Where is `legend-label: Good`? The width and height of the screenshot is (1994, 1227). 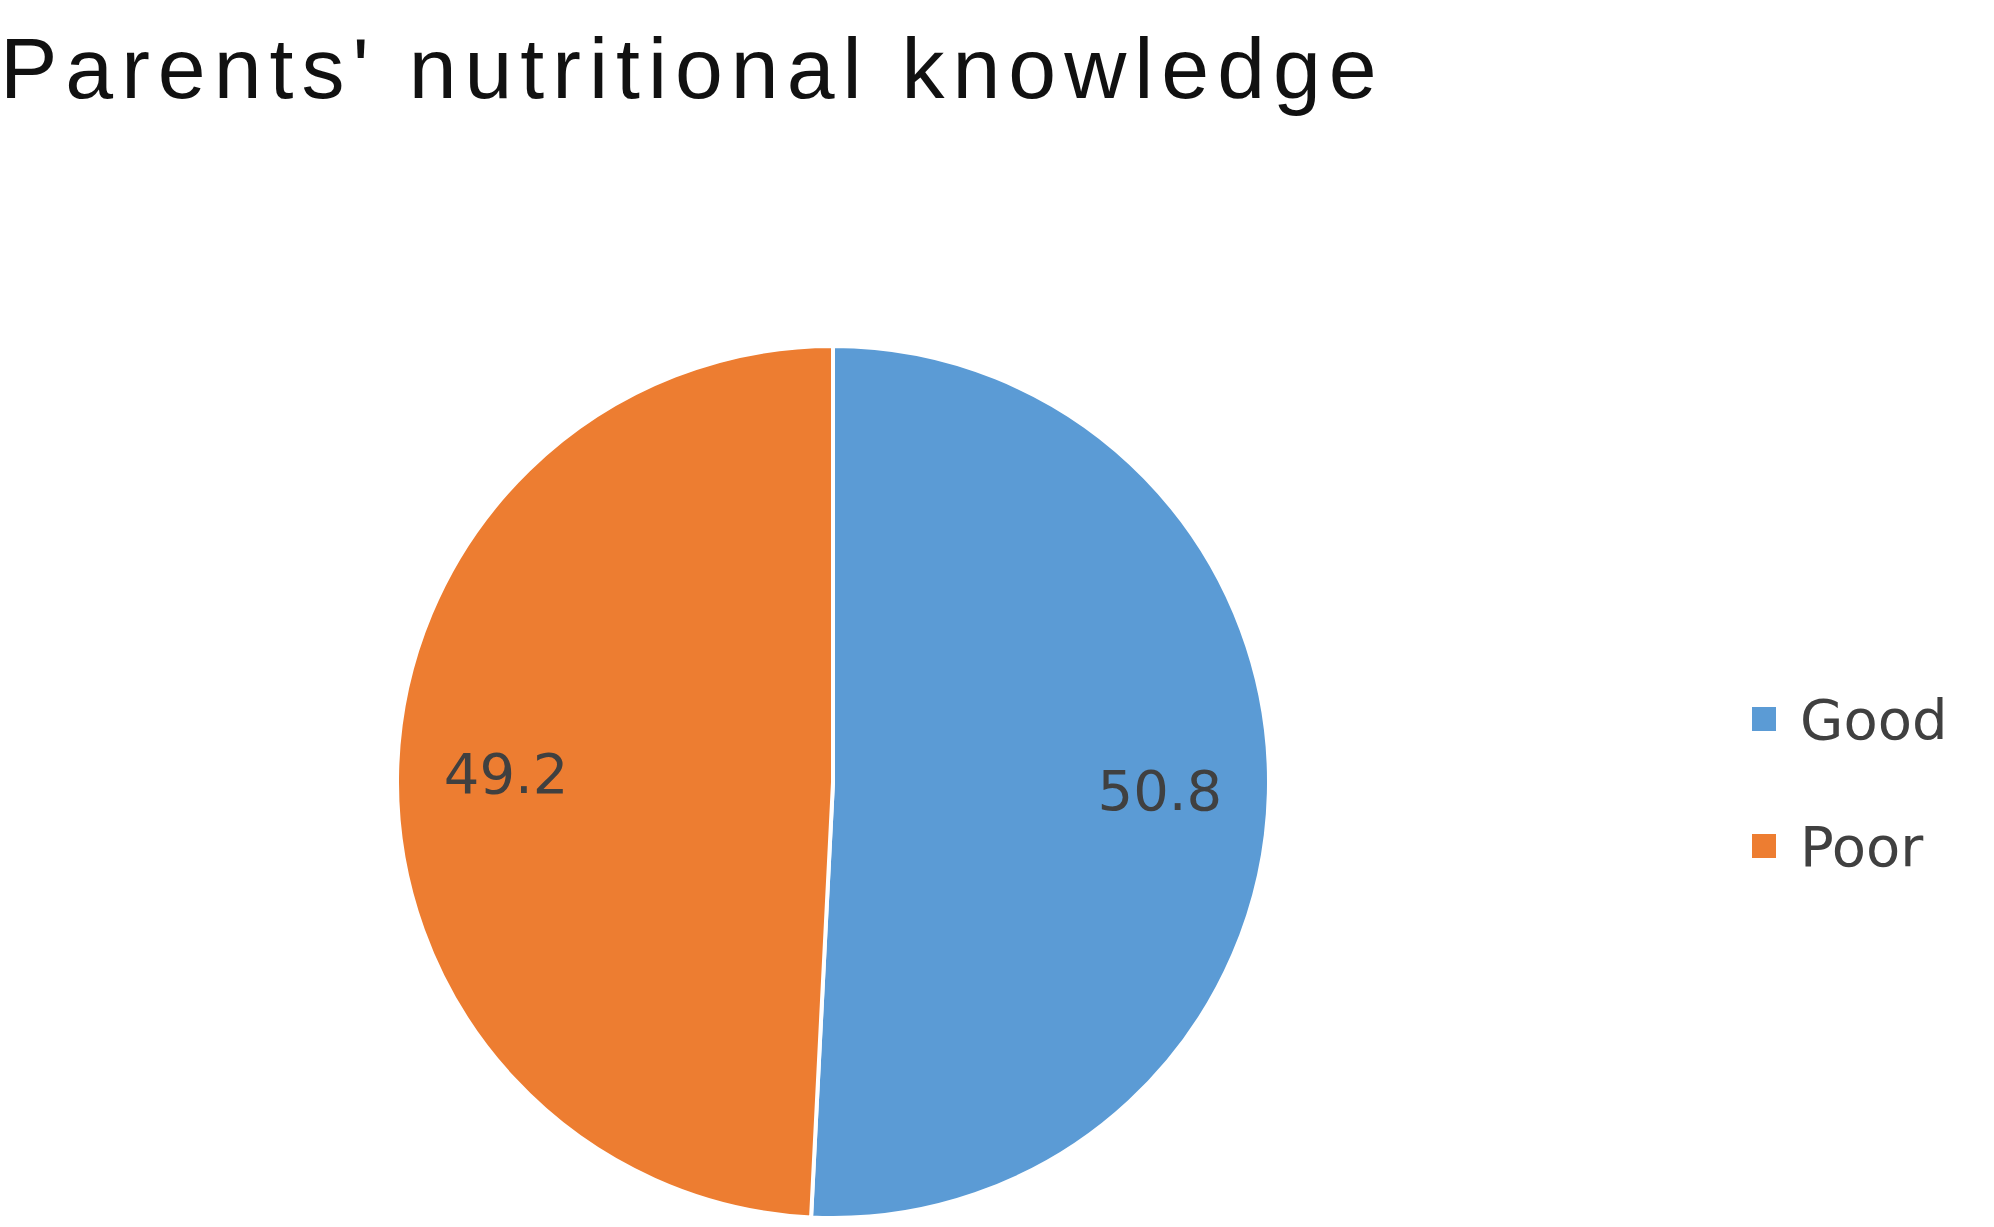 legend-label: Good is located at coordinates (1874, 719).